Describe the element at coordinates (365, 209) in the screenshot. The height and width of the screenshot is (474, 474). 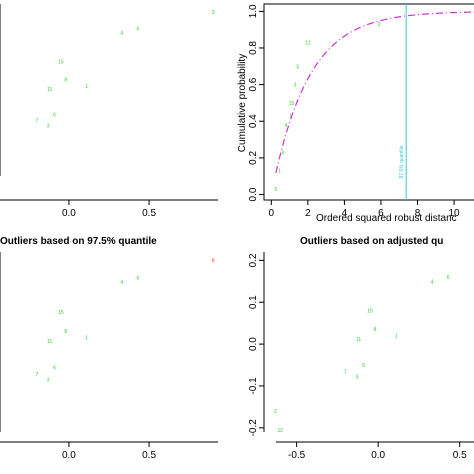
I see `x-ticks-top-right: 0 2 4 6 8 10` at that location.